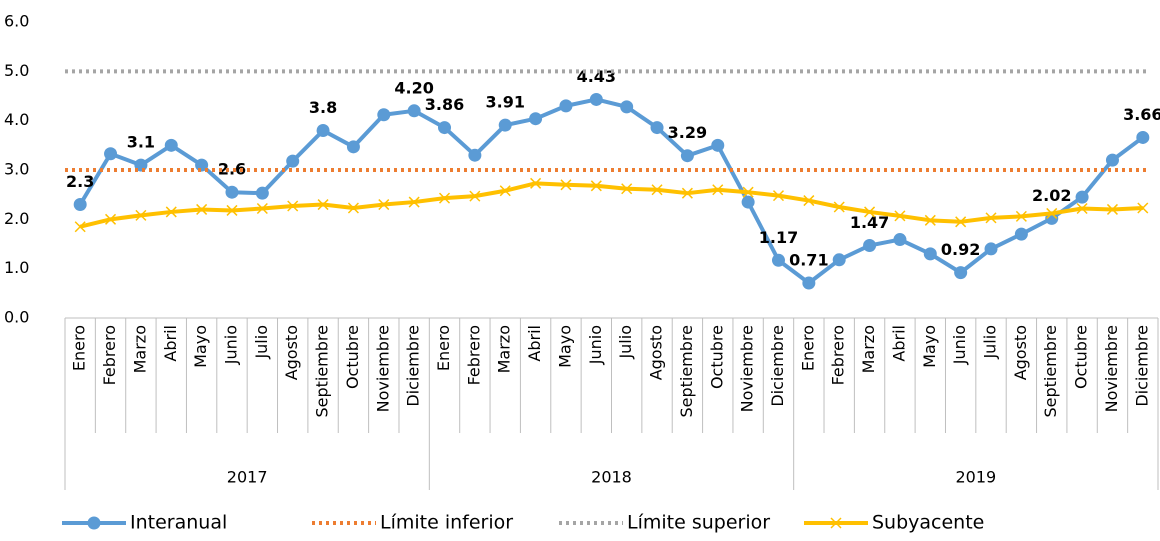  Describe the element at coordinates (144, 523) in the screenshot. I see `legend-item: Interanual` at that location.